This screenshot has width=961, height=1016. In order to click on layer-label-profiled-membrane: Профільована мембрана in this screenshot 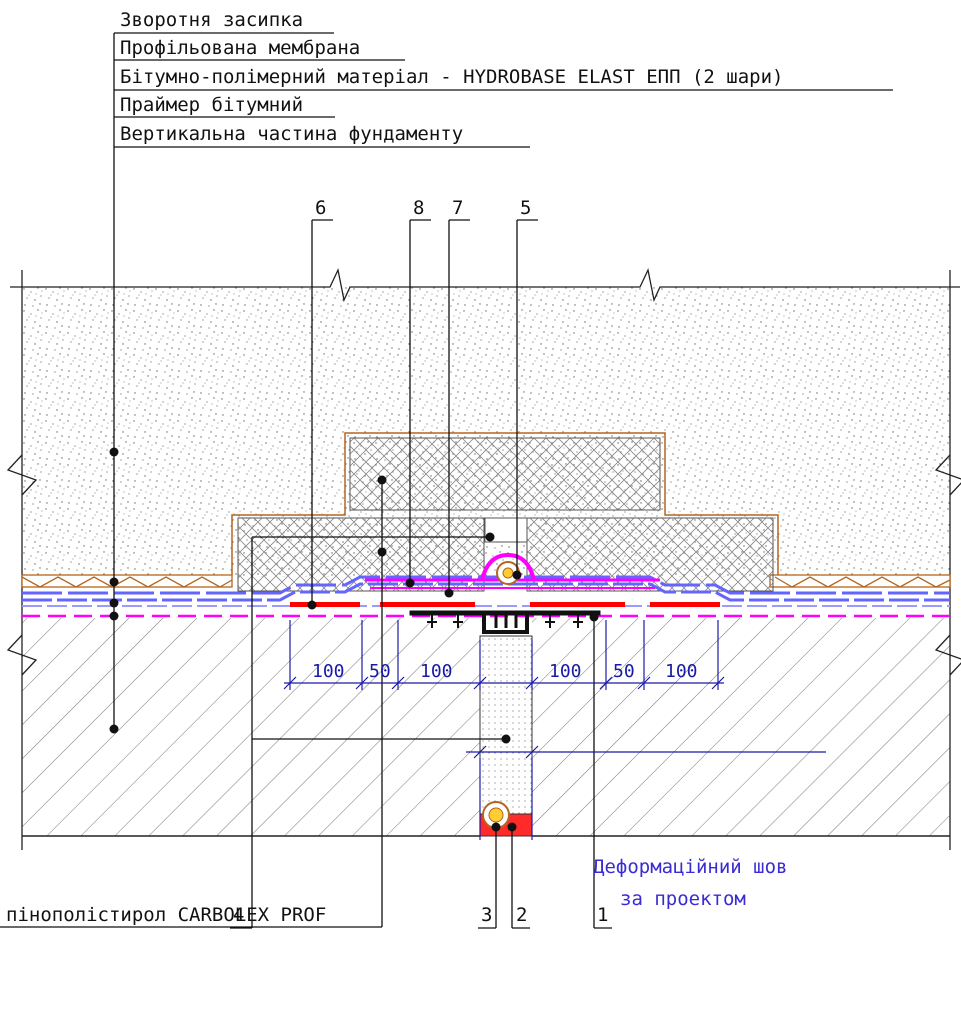, I will do `click(240, 48)`.